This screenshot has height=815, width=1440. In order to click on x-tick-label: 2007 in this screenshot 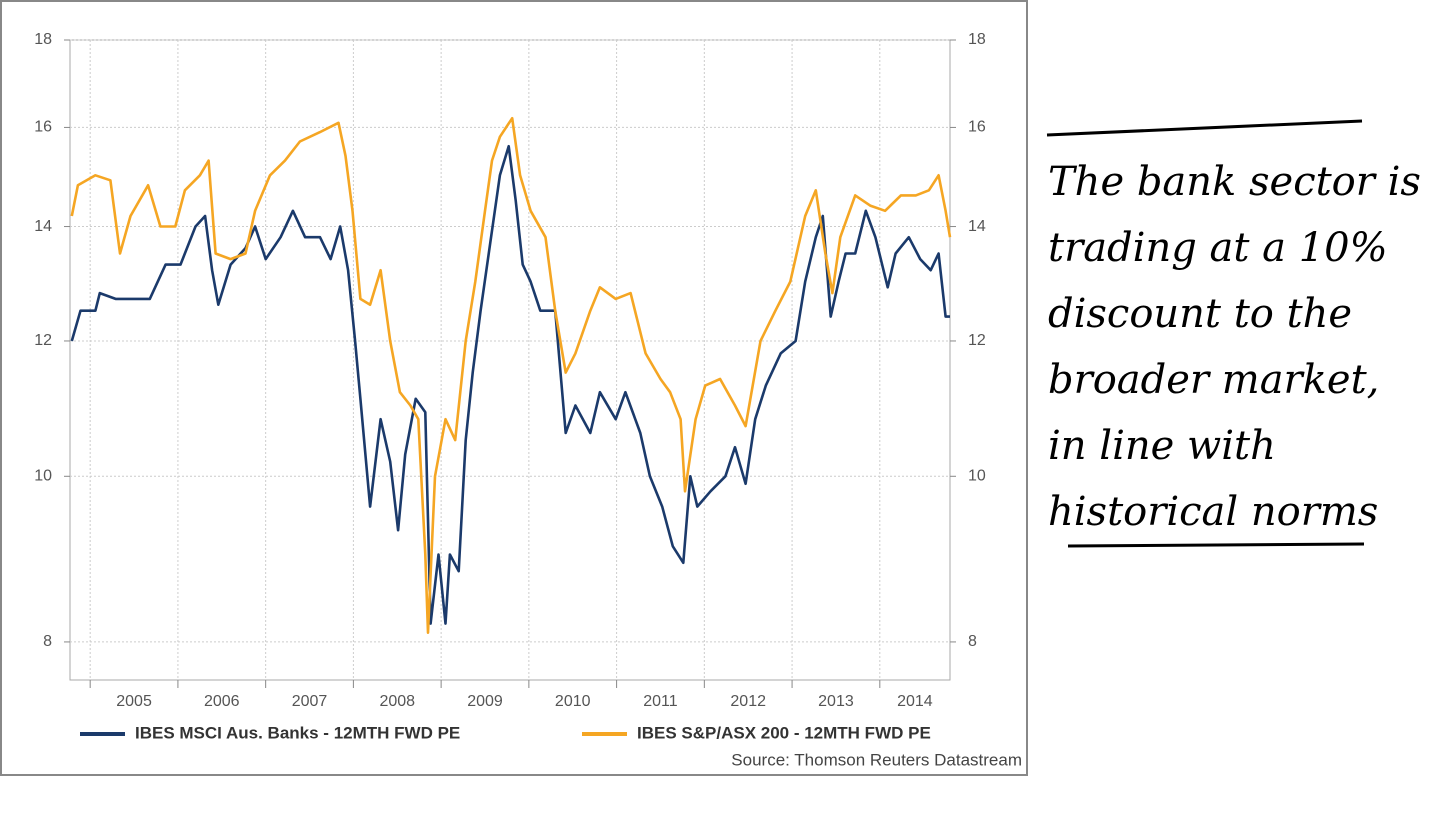, I will do `click(310, 701)`.